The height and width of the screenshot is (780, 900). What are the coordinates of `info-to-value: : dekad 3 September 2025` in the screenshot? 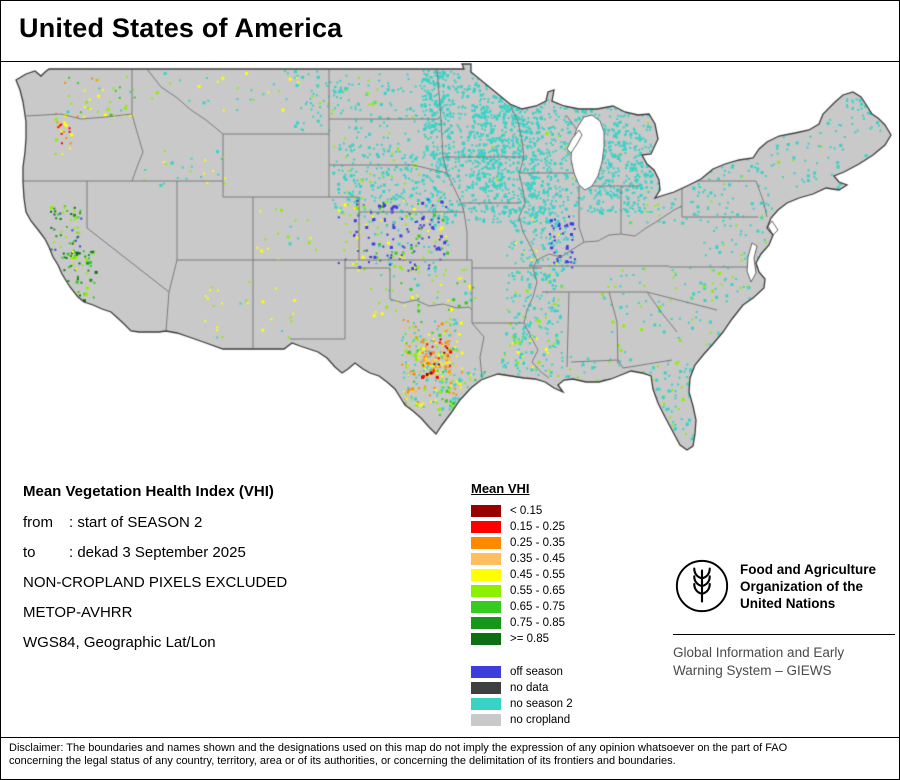 It's located at (157, 552).